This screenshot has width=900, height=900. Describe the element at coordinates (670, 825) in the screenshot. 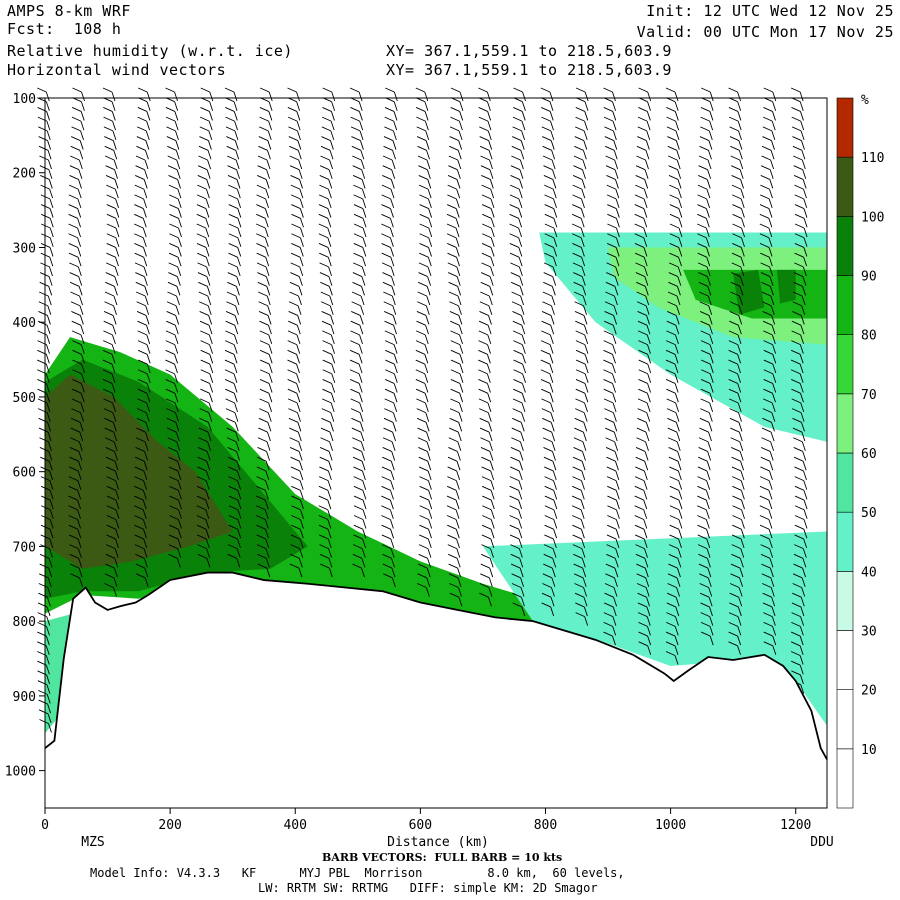

I see `x-tick-label: 1000` at that location.